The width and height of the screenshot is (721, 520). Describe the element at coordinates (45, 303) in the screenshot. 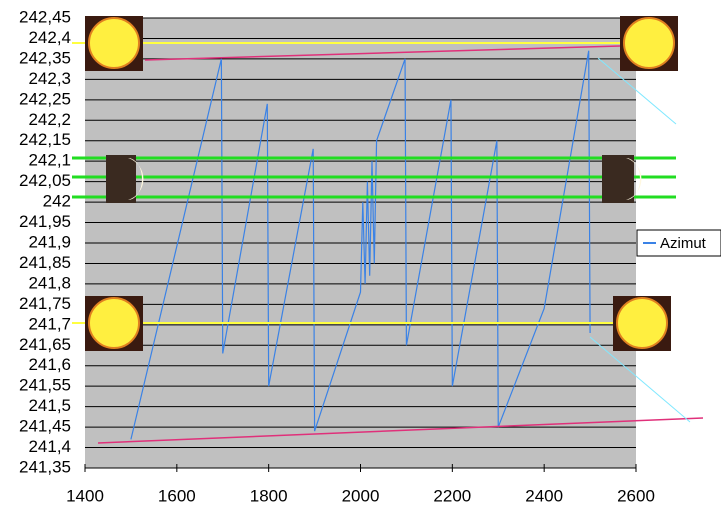

I see `y-tick-label: 241,75` at that location.